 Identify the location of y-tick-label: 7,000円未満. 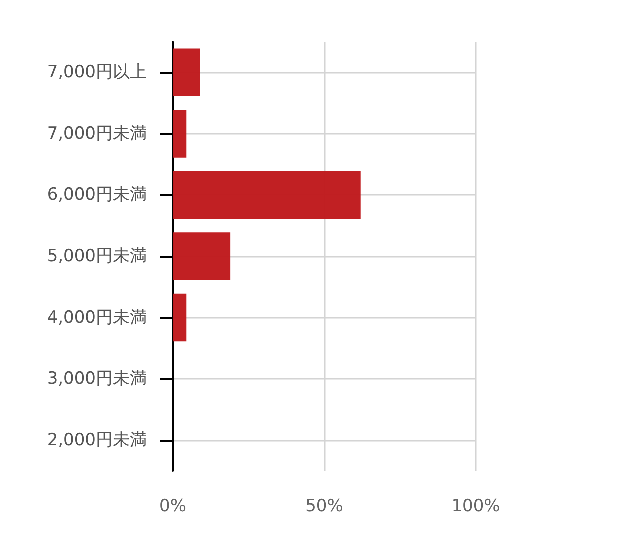
(97, 134).